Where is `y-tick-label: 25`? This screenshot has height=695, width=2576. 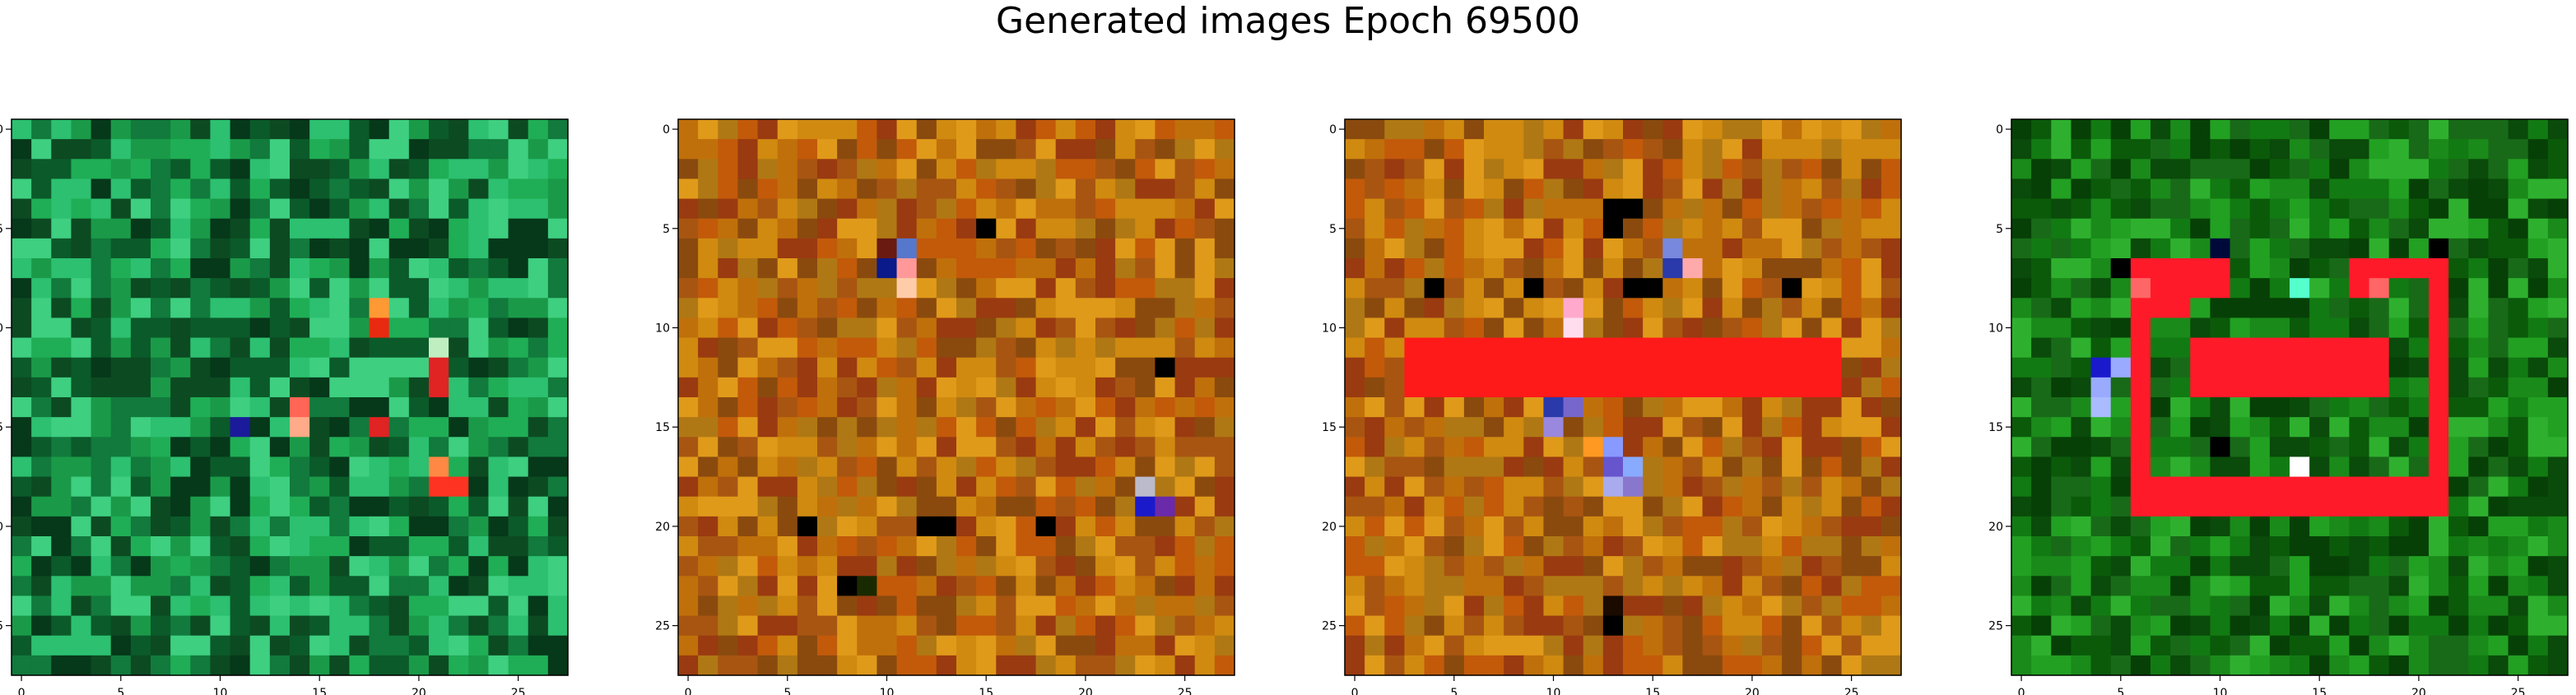
y-tick-label: 25 is located at coordinates (662, 626).